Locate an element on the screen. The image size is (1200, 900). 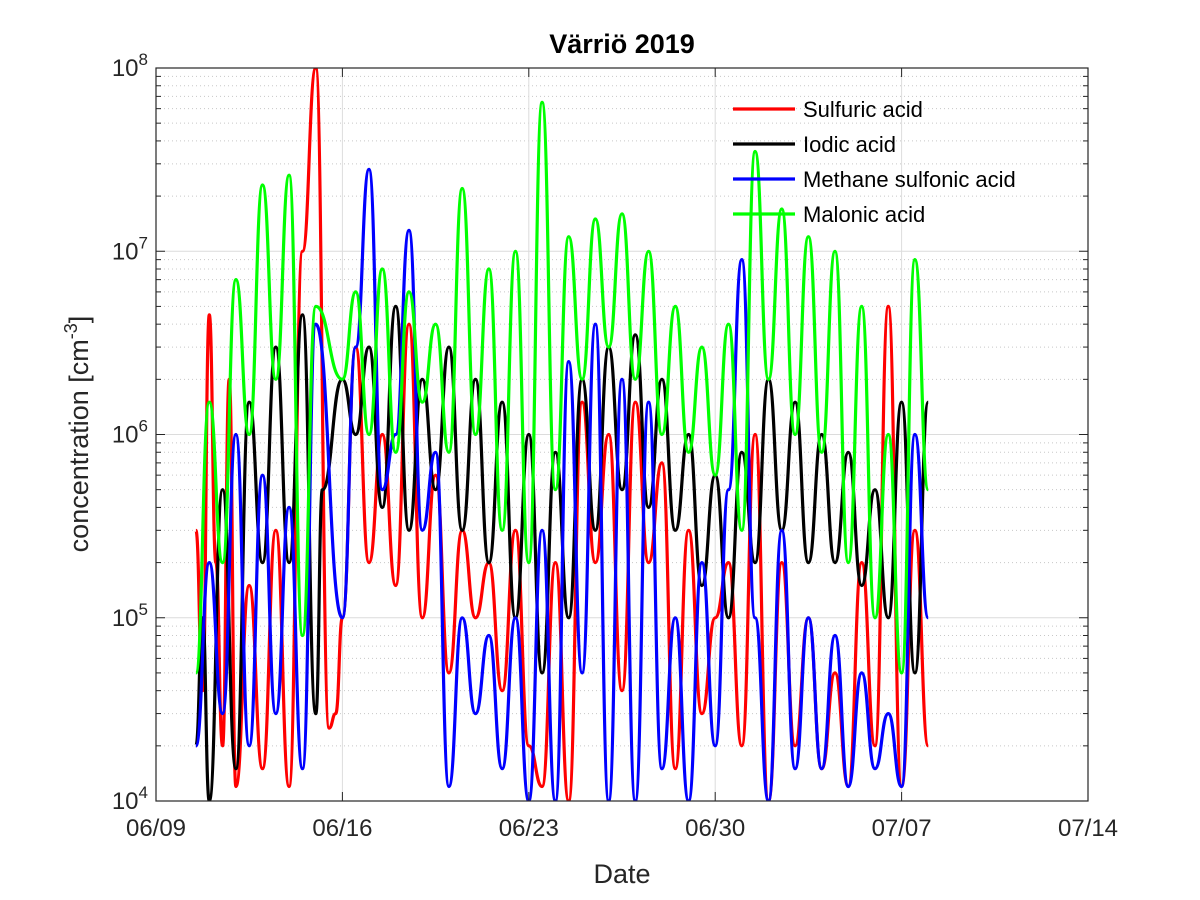
legend-label: Methane sulfonic acid is located at coordinates (909, 179).